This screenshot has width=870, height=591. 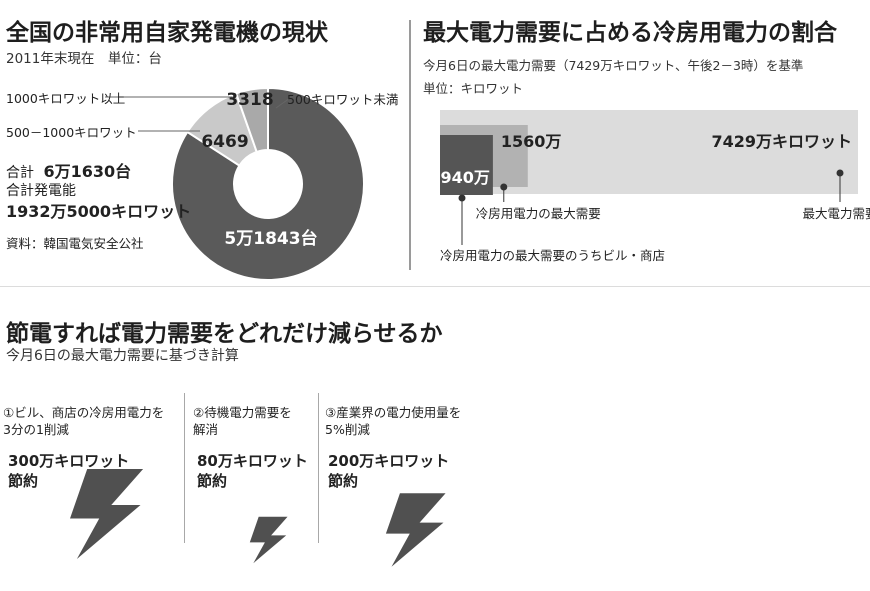 I want to click on slice-value-lt500: 5万1843台, so click(x=270, y=238).